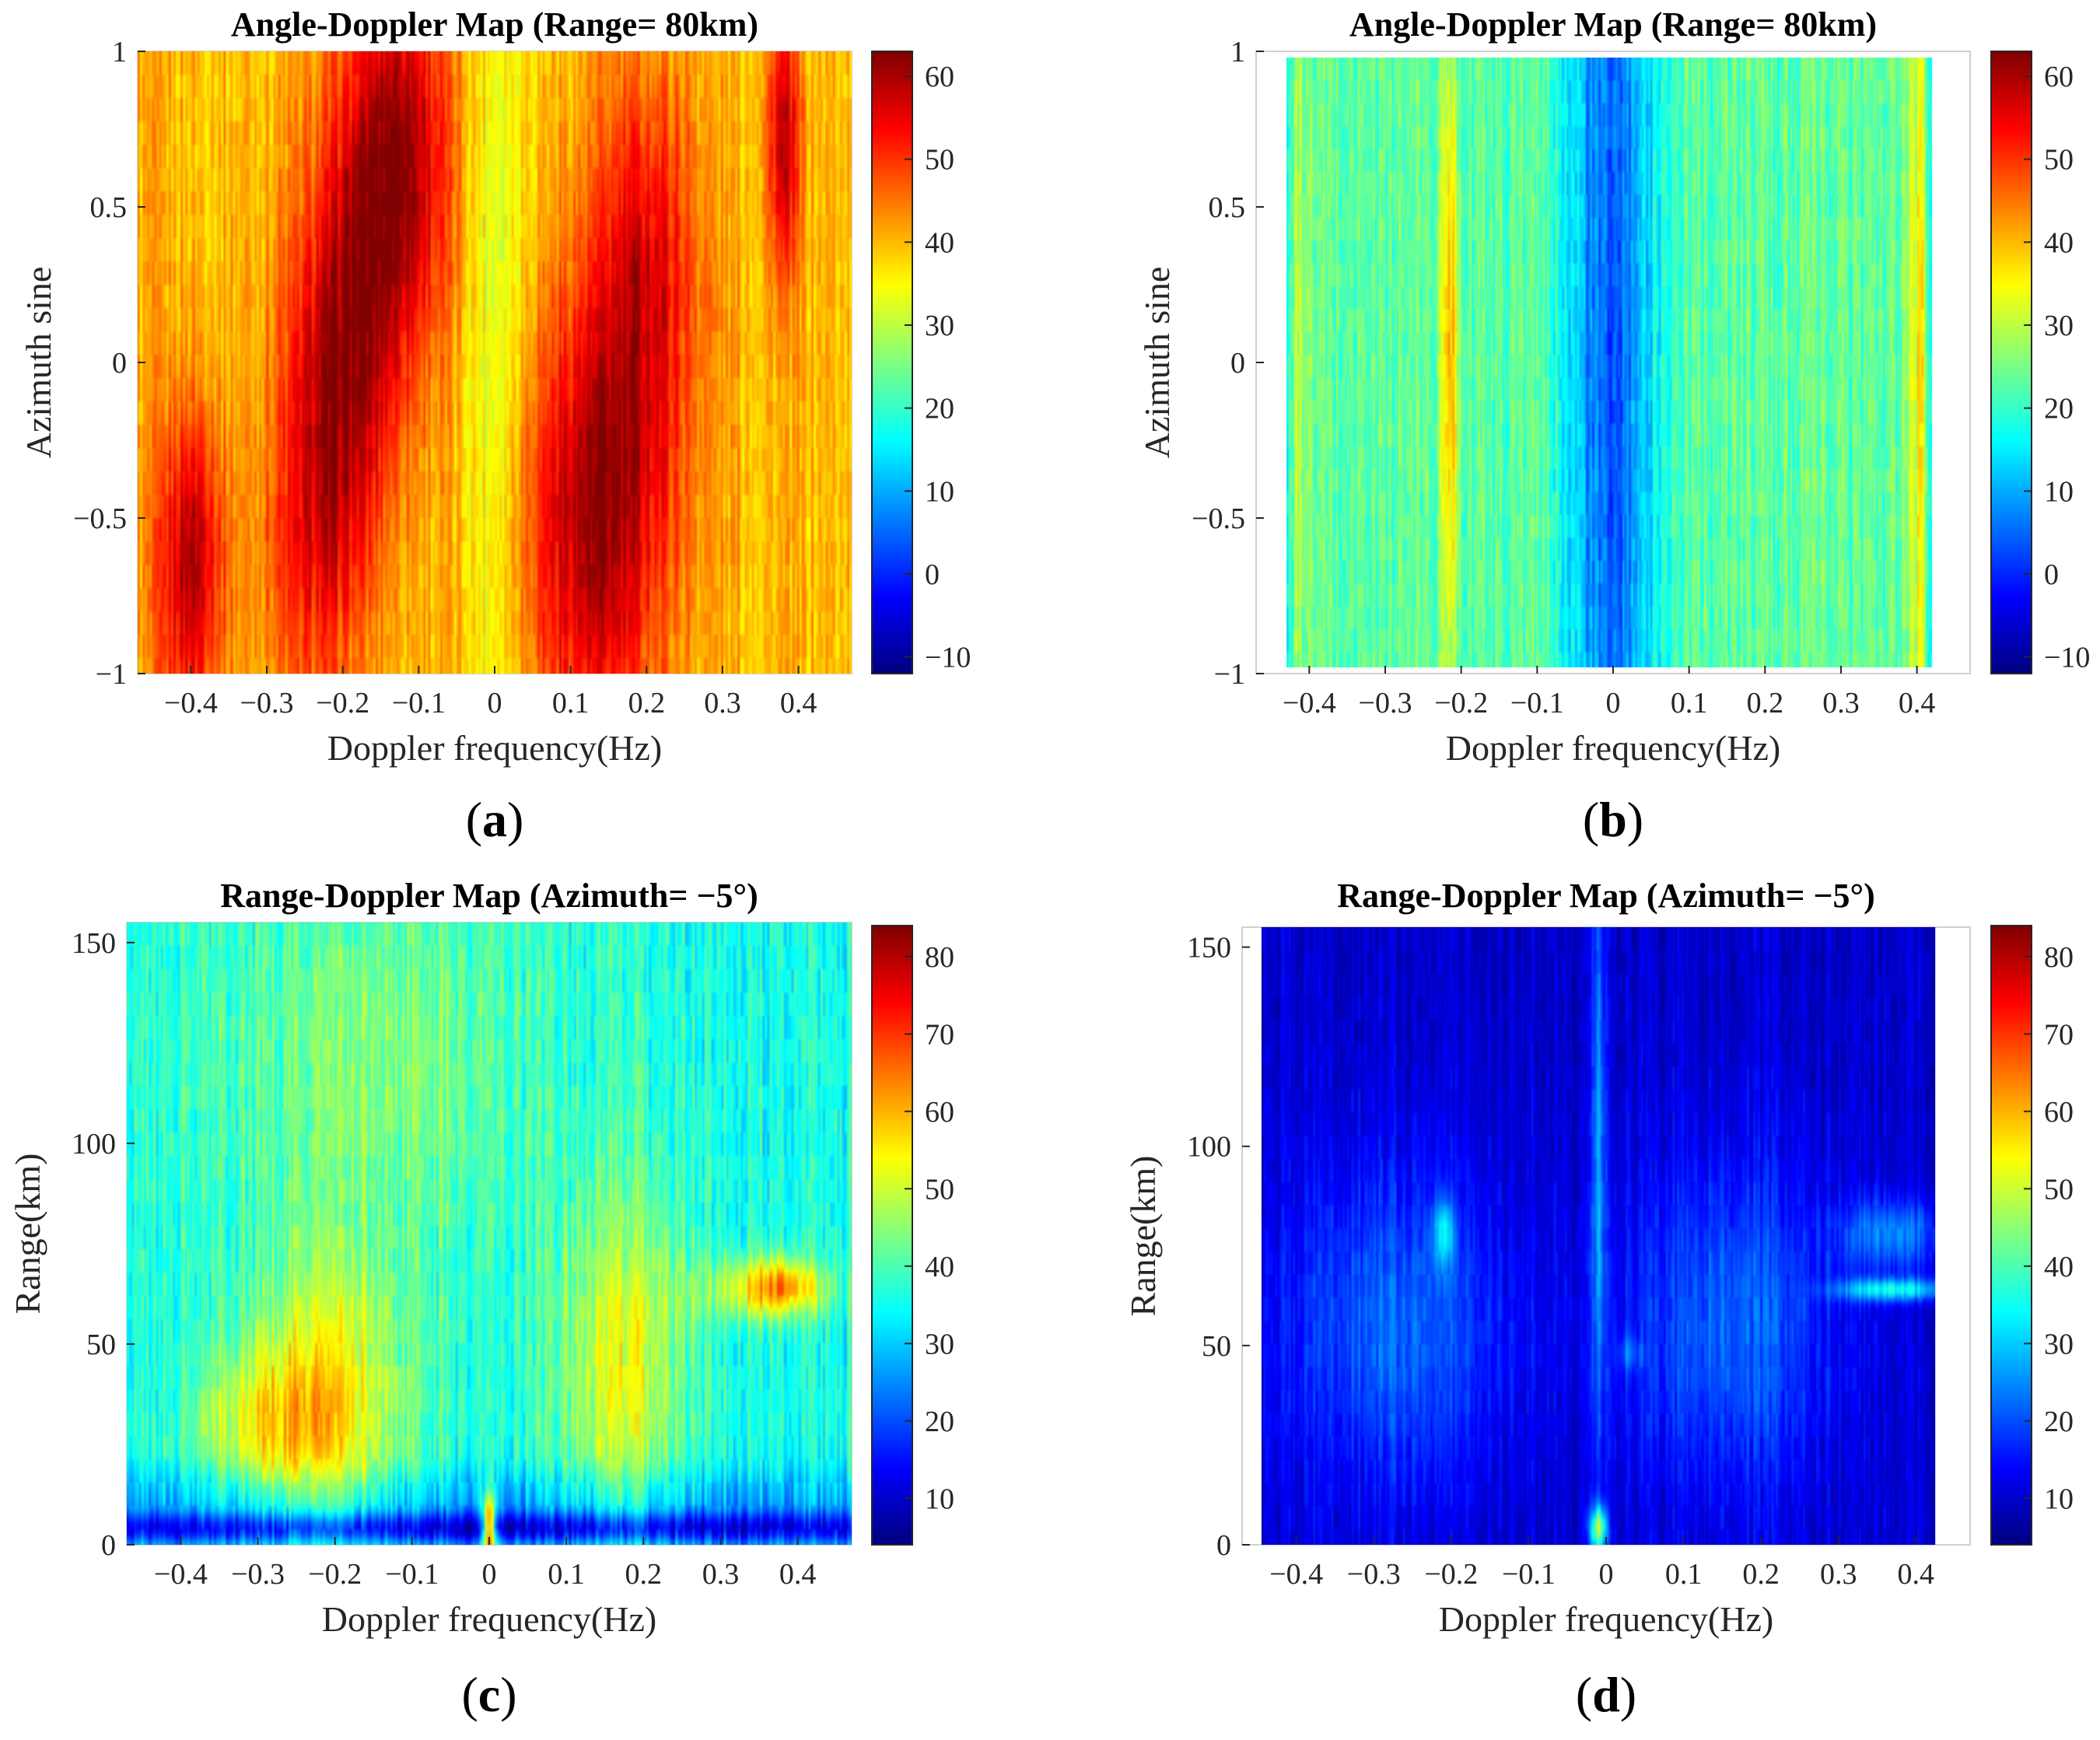 Image resolution: width=2100 pixels, height=1740 pixels. I want to click on panel-letter: (a), so click(495, 819).